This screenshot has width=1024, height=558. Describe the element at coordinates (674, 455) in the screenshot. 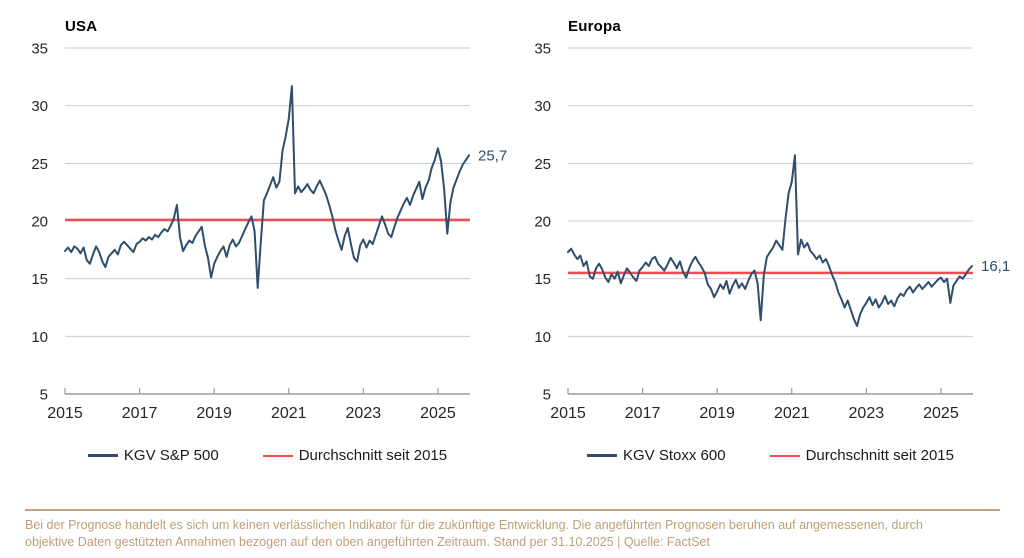

I see `legend-label-series: KGV Stoxx 600` at that location.